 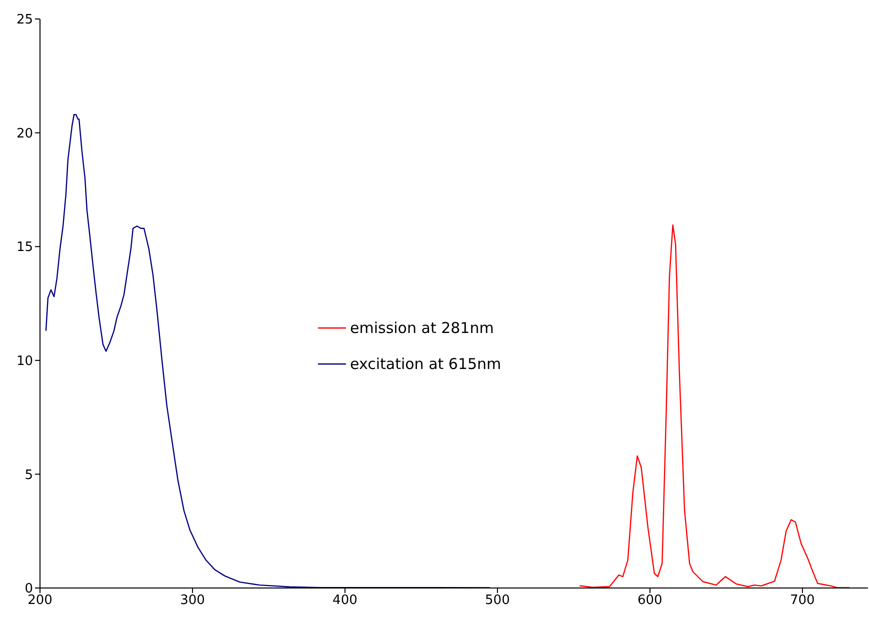 I want to click on y-tick-label: 25, so click(x=24, y=20).